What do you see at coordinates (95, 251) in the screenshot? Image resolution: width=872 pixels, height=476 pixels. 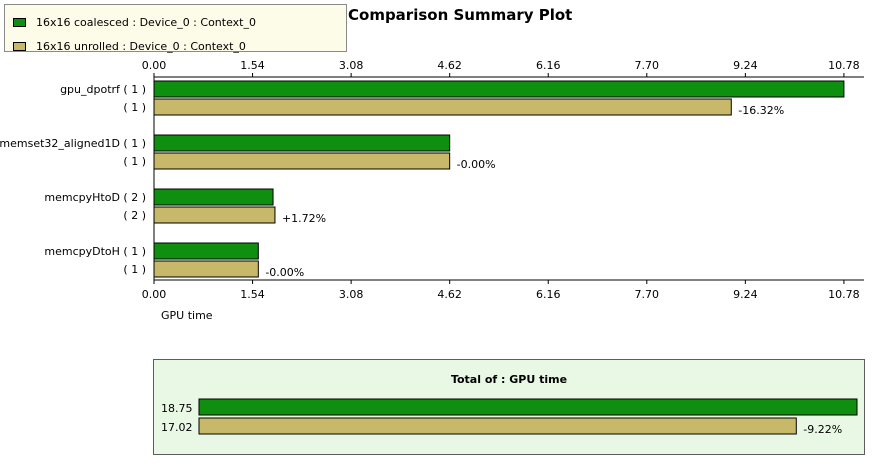 I see `category-label: memcpyDtoH ( 1 )` at bounding box center [95, 251].